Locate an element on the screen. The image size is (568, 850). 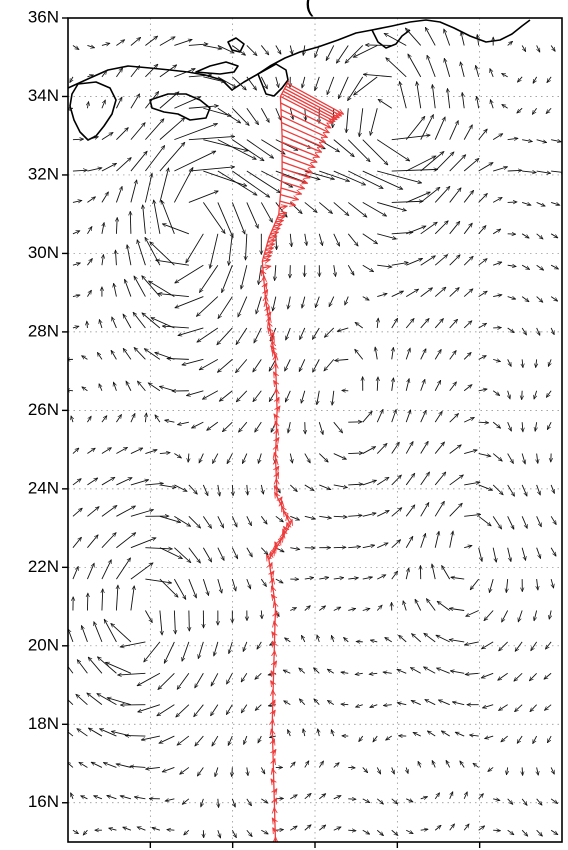
lat-tick-label: 16N is located at coordinates (43, 801).